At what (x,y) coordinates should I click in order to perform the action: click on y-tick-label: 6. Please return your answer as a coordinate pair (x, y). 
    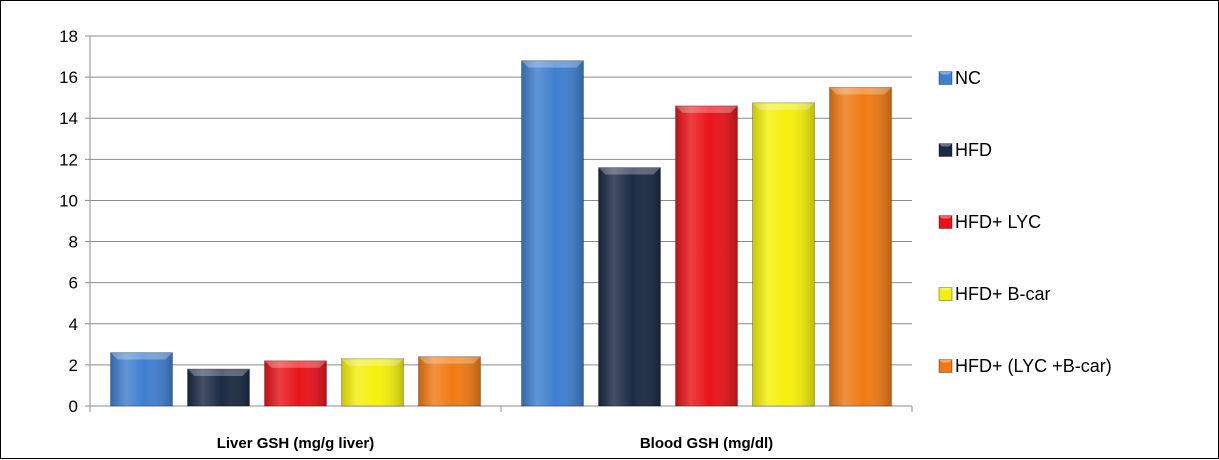
    Looking at the image, I should click on (73, 283).